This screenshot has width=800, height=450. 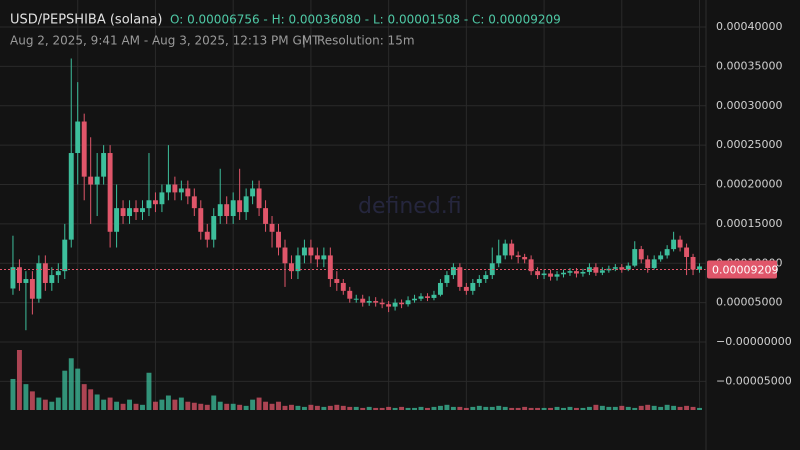 What do you see at coordinates (749, 223) in the screenshot?
I see `y-tick-label: 0.00015000` at bounding box center [749, 223].